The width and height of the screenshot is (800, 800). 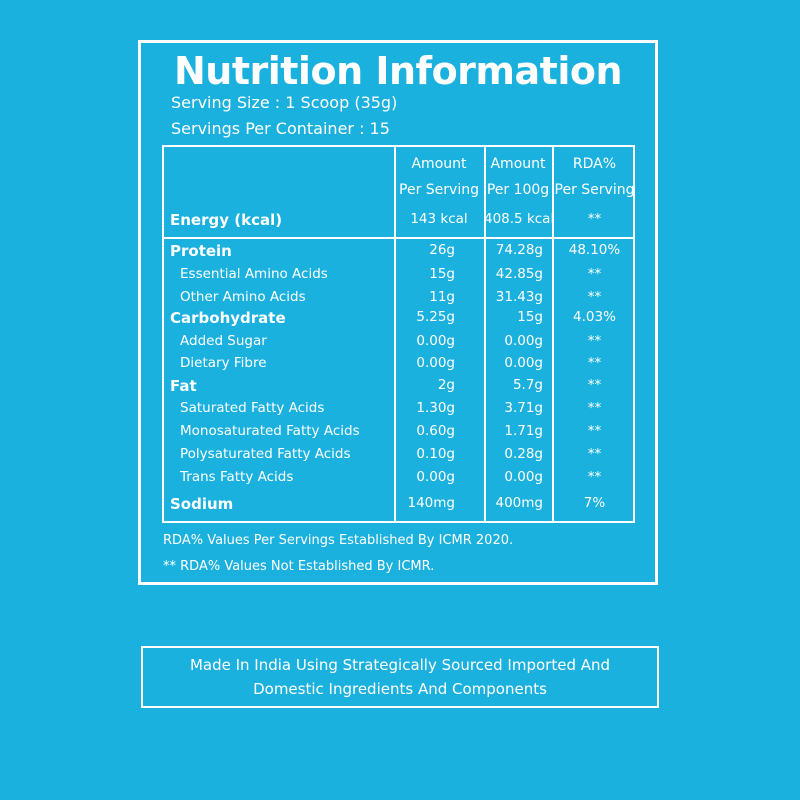 What do you see at coordinates (226, 220) in the screenshot?
I see `nutrient-name: Energy (kcal)` at bounding box center [226, 220].